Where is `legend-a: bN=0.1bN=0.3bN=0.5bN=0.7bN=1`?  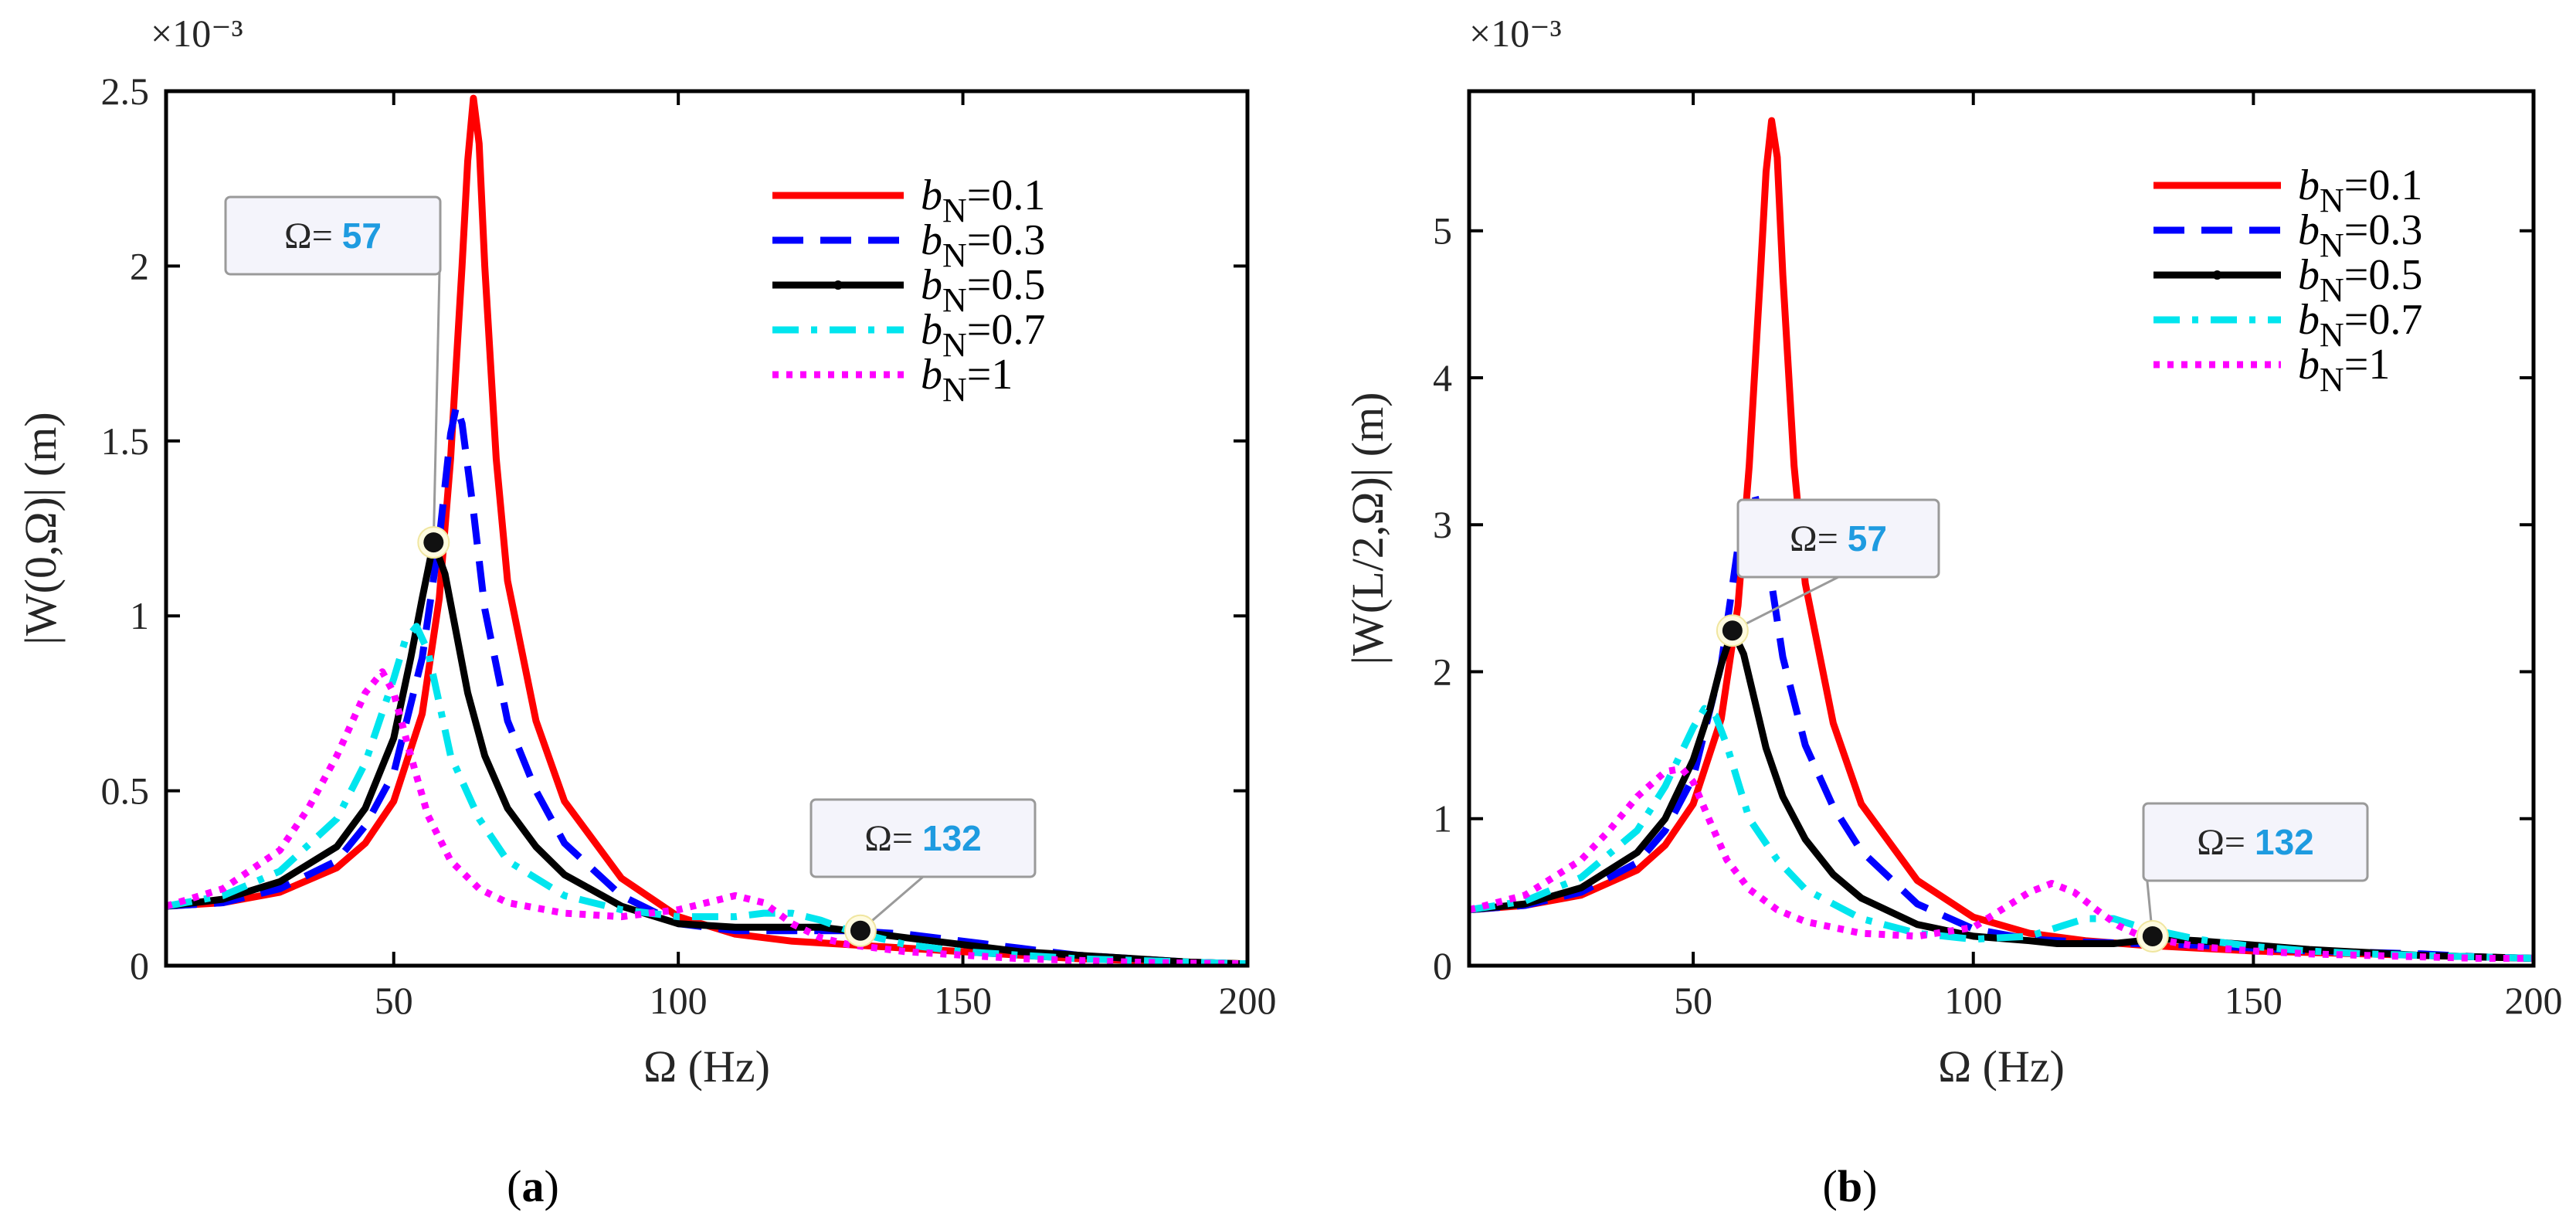
legend-a: bN=0.1bN=0.3bN=0.5bN=0.7bN=1 is located at coordinates (908, 290).